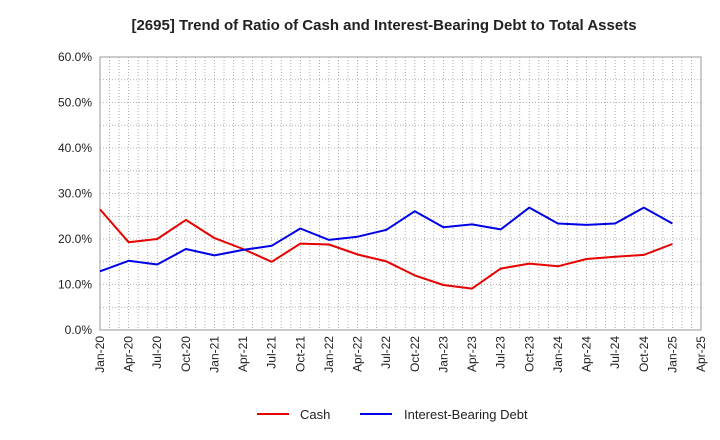 The image size is (720, 440). What do you see at coordinates (75, 148) in the screenshot?
I see `y-tick-label: 40.0%` at bounding box center [75, 148].